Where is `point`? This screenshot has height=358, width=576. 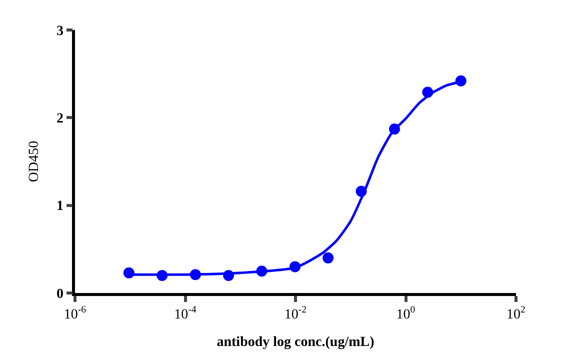
point is located at coordinates (328, 258).